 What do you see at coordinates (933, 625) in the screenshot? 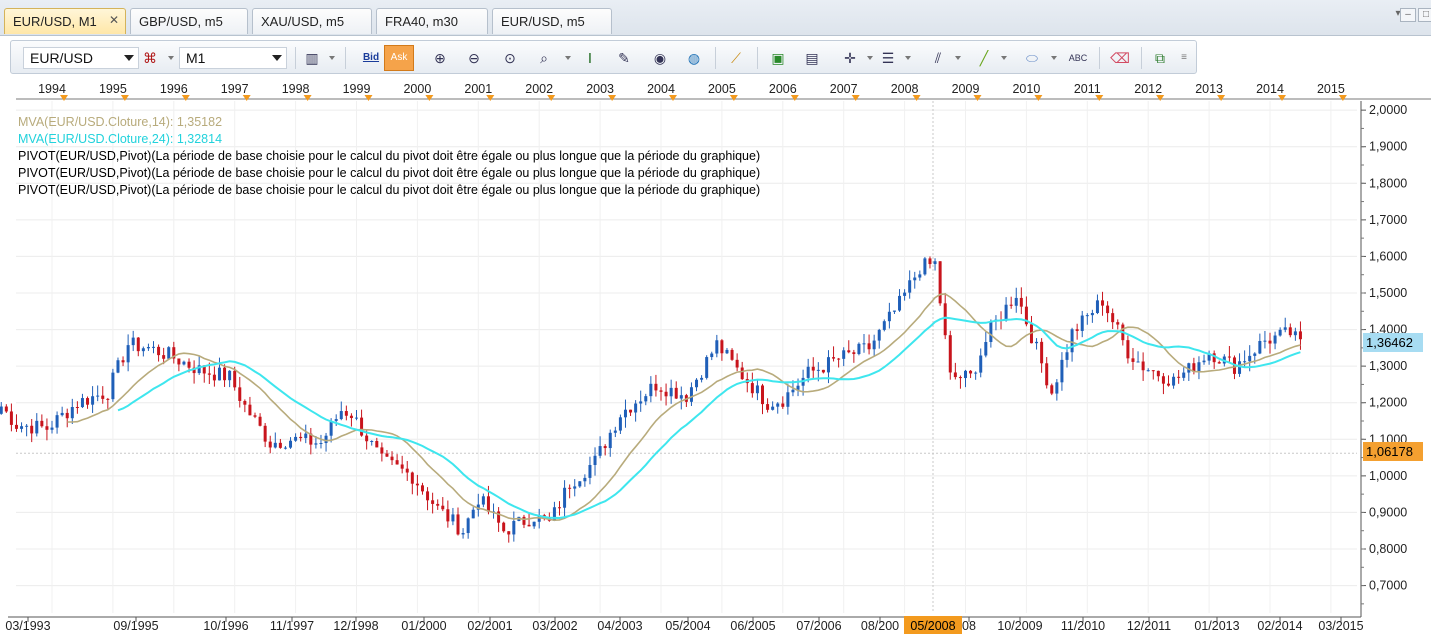
I see `cursor-date-tag` at bounding box center [933, 625].